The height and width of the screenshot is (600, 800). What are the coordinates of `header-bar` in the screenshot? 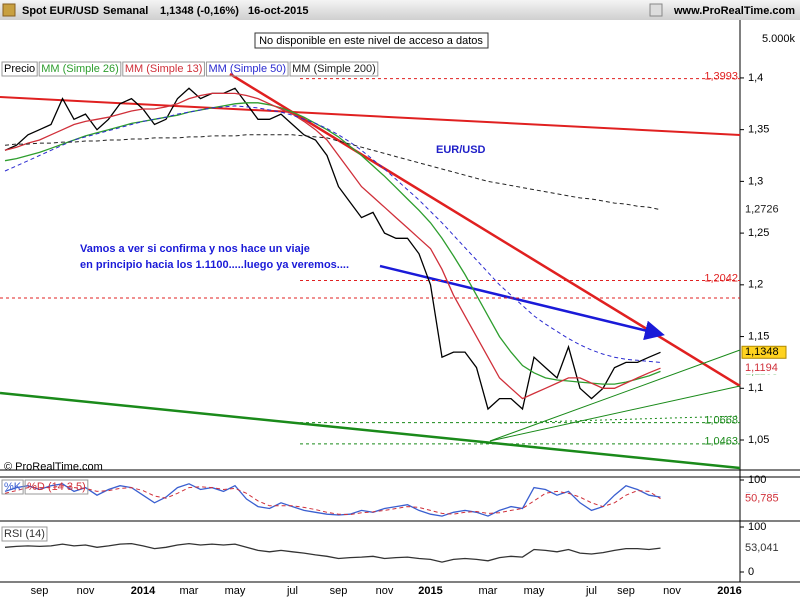 It's located at (400, 10).